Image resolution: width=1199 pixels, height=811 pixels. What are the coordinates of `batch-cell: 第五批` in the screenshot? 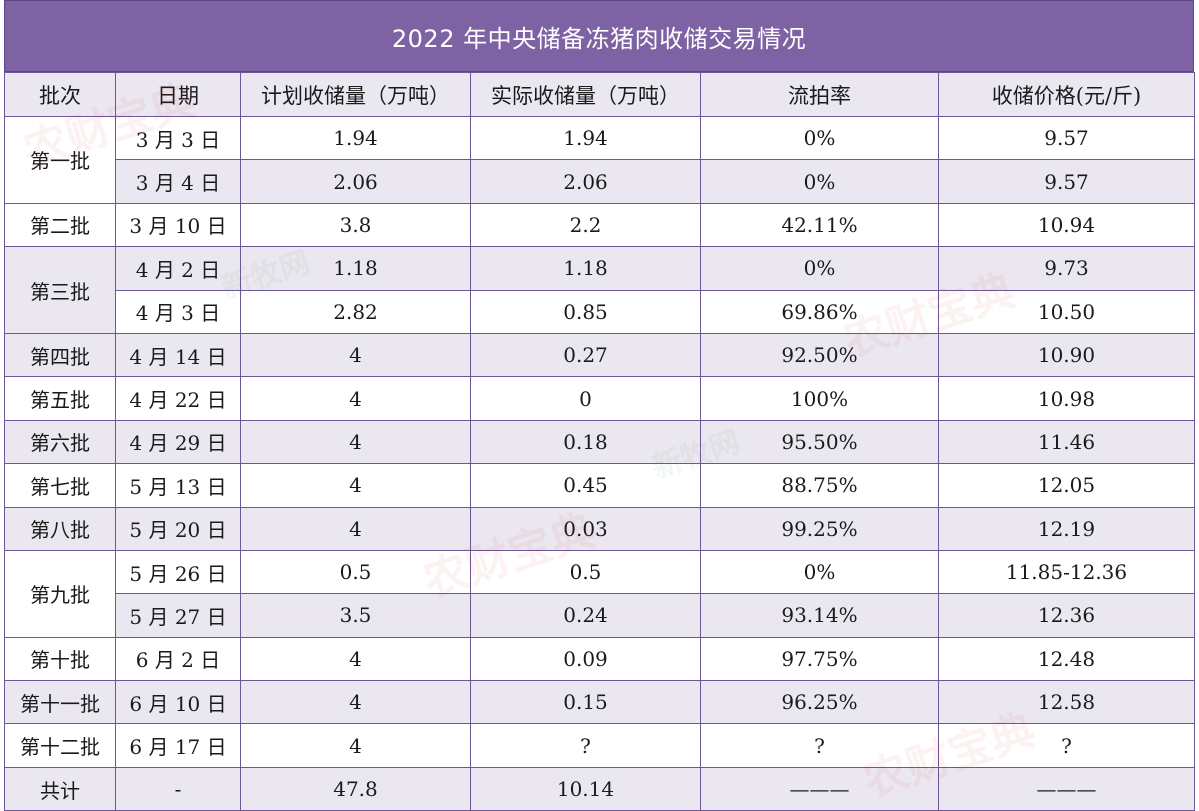 It's located at (60, 398).